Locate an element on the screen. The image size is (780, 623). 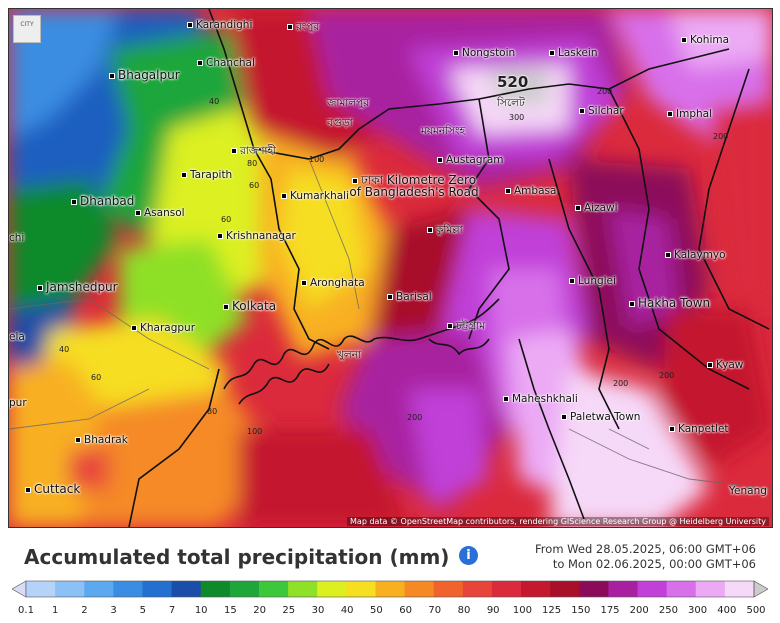
place-name: Kyaw is located at coordinates (730, 365).